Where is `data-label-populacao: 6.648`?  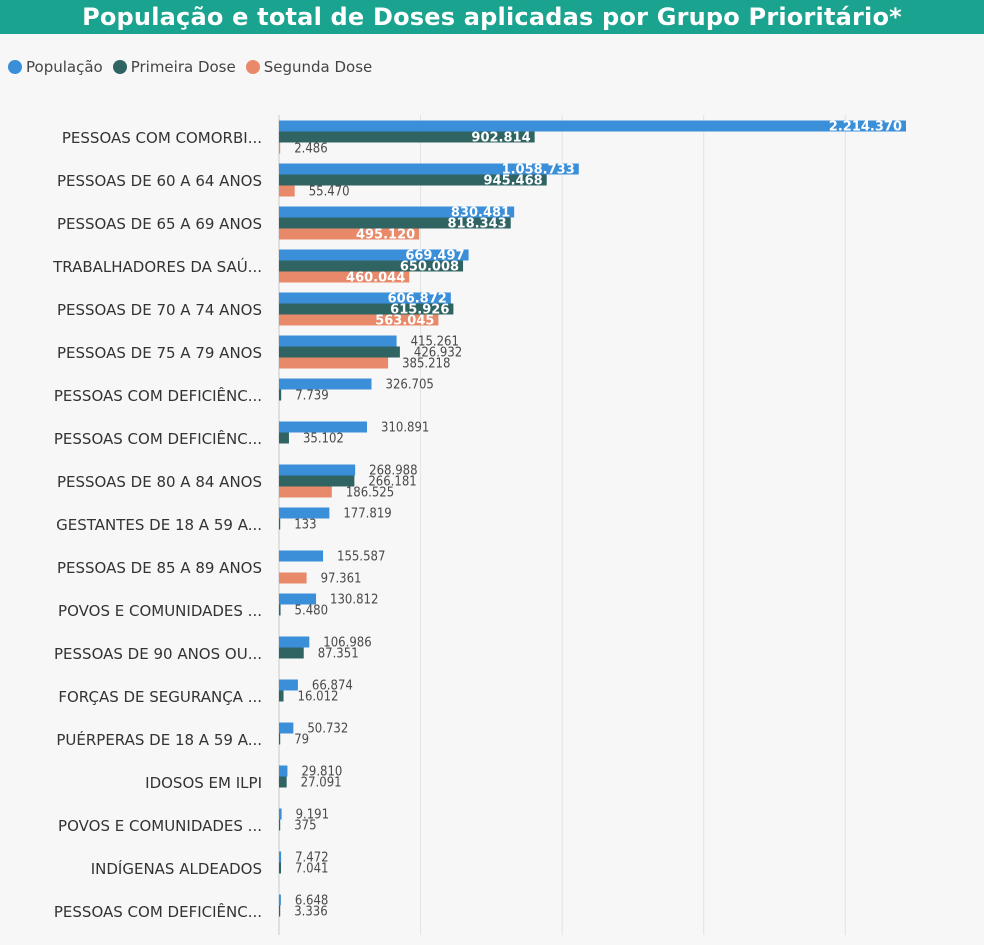 data-label-populacao: 6.648 is located at coordinates (311, 901).